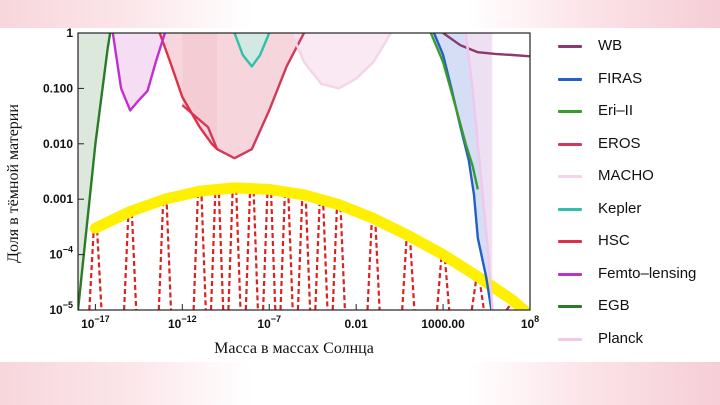 Image resolution: width=720 pixels, height=405 pixels. I want to click on legend-item-eri-ii: Eri–II, so click(638, 111).